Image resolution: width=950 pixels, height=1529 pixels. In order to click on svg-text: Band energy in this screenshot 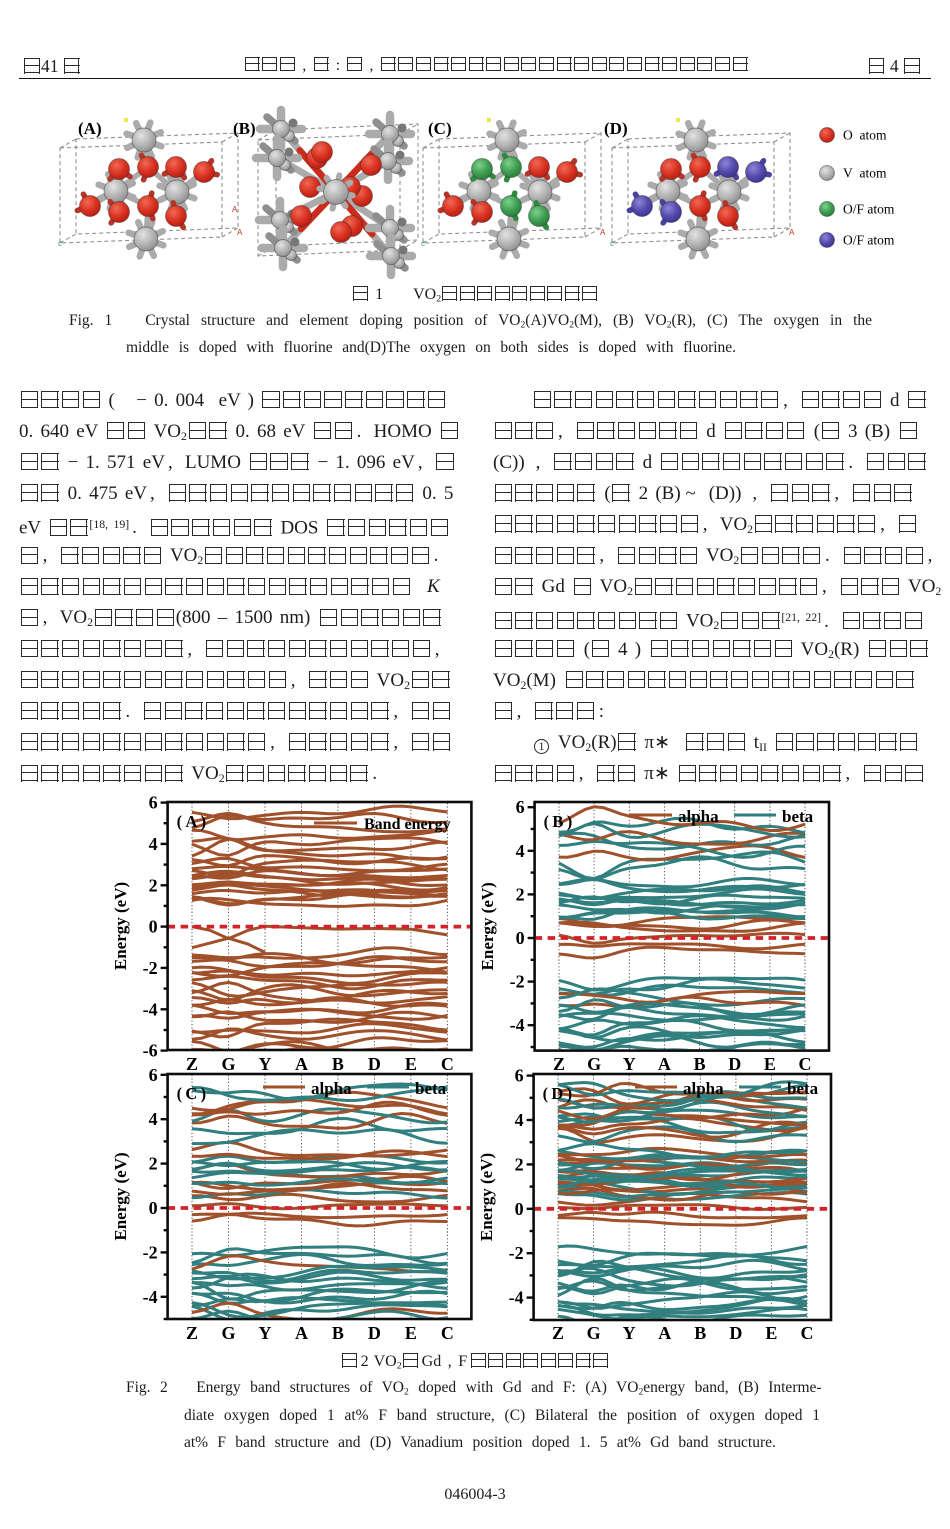, I will do `click(407, 824)`.